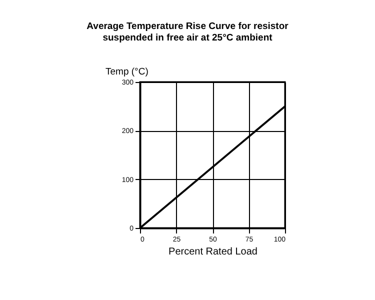  What do you see at coordinates (187, 32) in the screenshot?
I see `chart-title: Average Temperature Rise Curve for resistor suspended in free air at 25°C ambient` at bounding box center [187, 32].